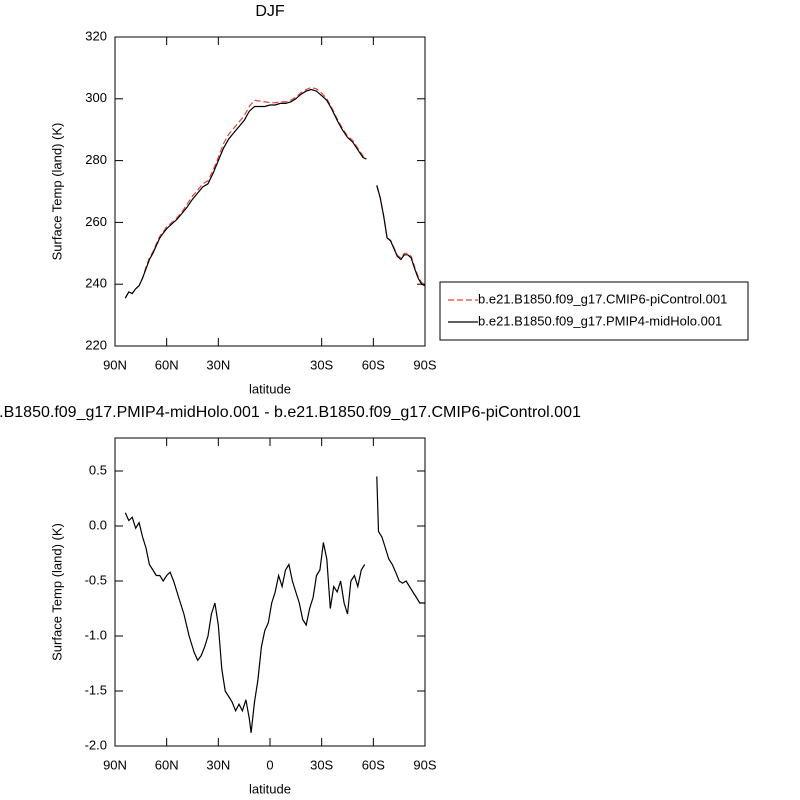 The image size is (800, 800). Describe the element at coordinates (96, 689) in the screenshot. I see `y-tick-label: -1.5` at that location.